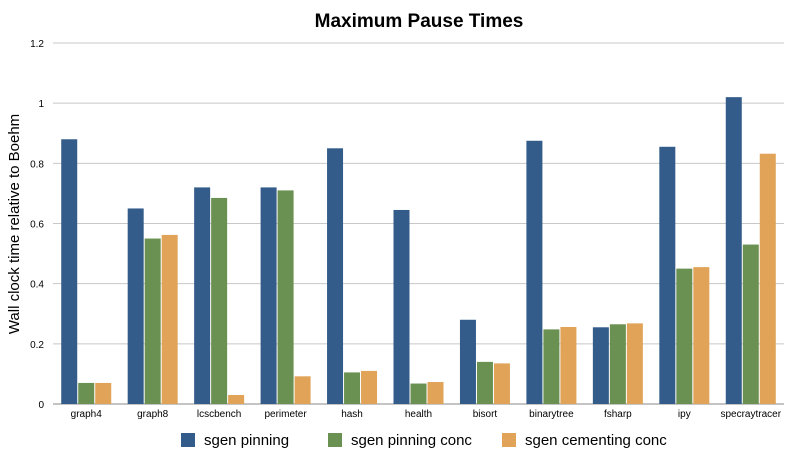  Describe the element at coordinates (634, 363) in the screenshot. I see `bar-sgen-cementing-conc-fsharp` at that location.